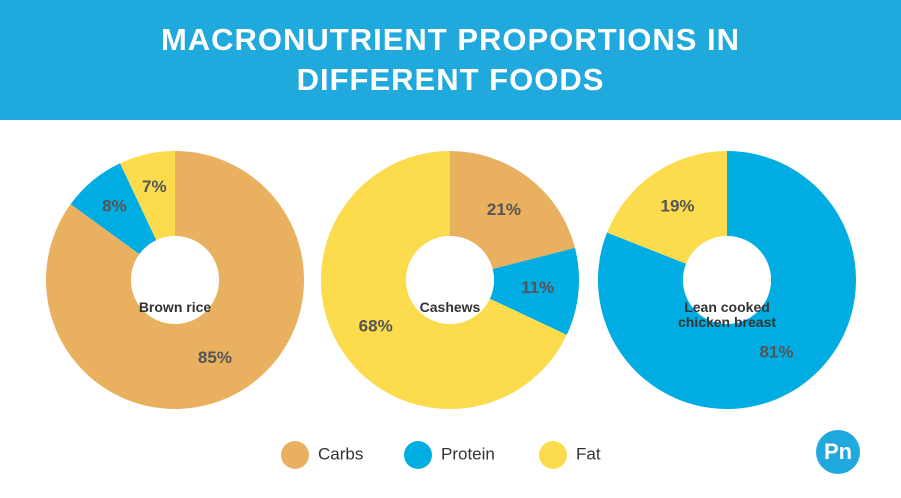 This screenshot has width=901, height=498. What do you see at coordinates (114, 205) in the screenshot?
I see `value-label: 8%` at bounding box center [114, 205].